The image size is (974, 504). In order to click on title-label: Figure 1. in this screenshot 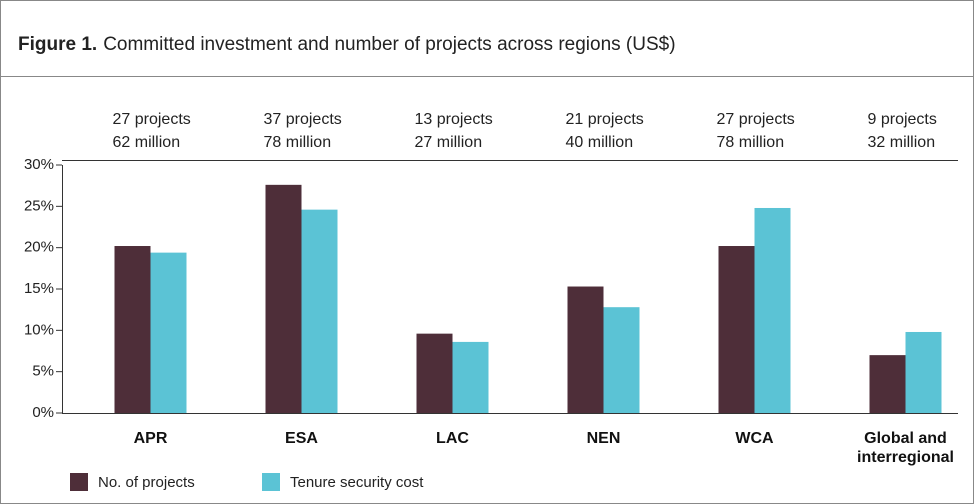, I will do `click(57, 44)`.